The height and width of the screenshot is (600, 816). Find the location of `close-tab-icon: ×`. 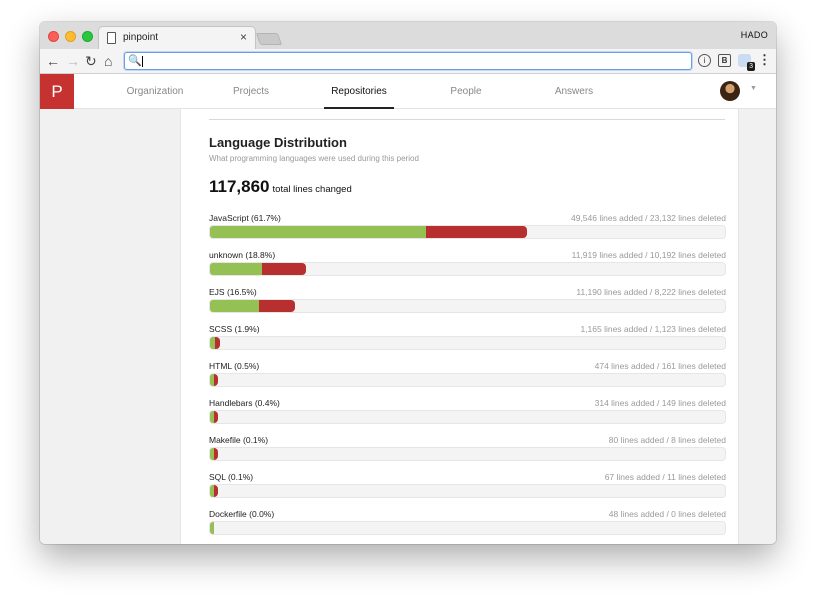

close-tab-icon: × is located at coordinates (243, 37).